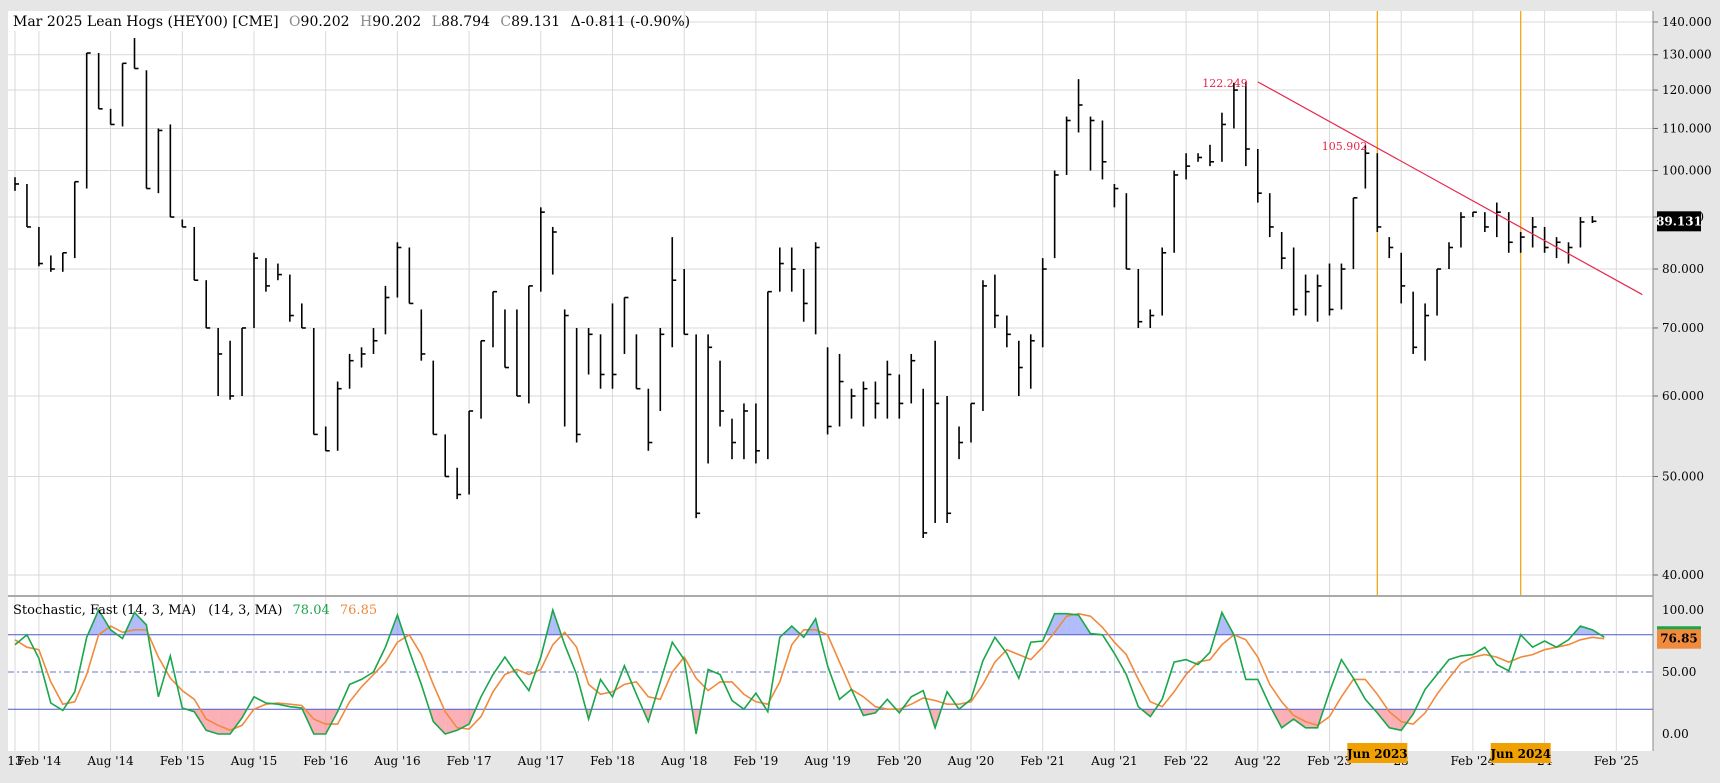 This screenshot has height=783, width=1720. I want to click on x-tick-label: Feb '22, so click(1186, 761).